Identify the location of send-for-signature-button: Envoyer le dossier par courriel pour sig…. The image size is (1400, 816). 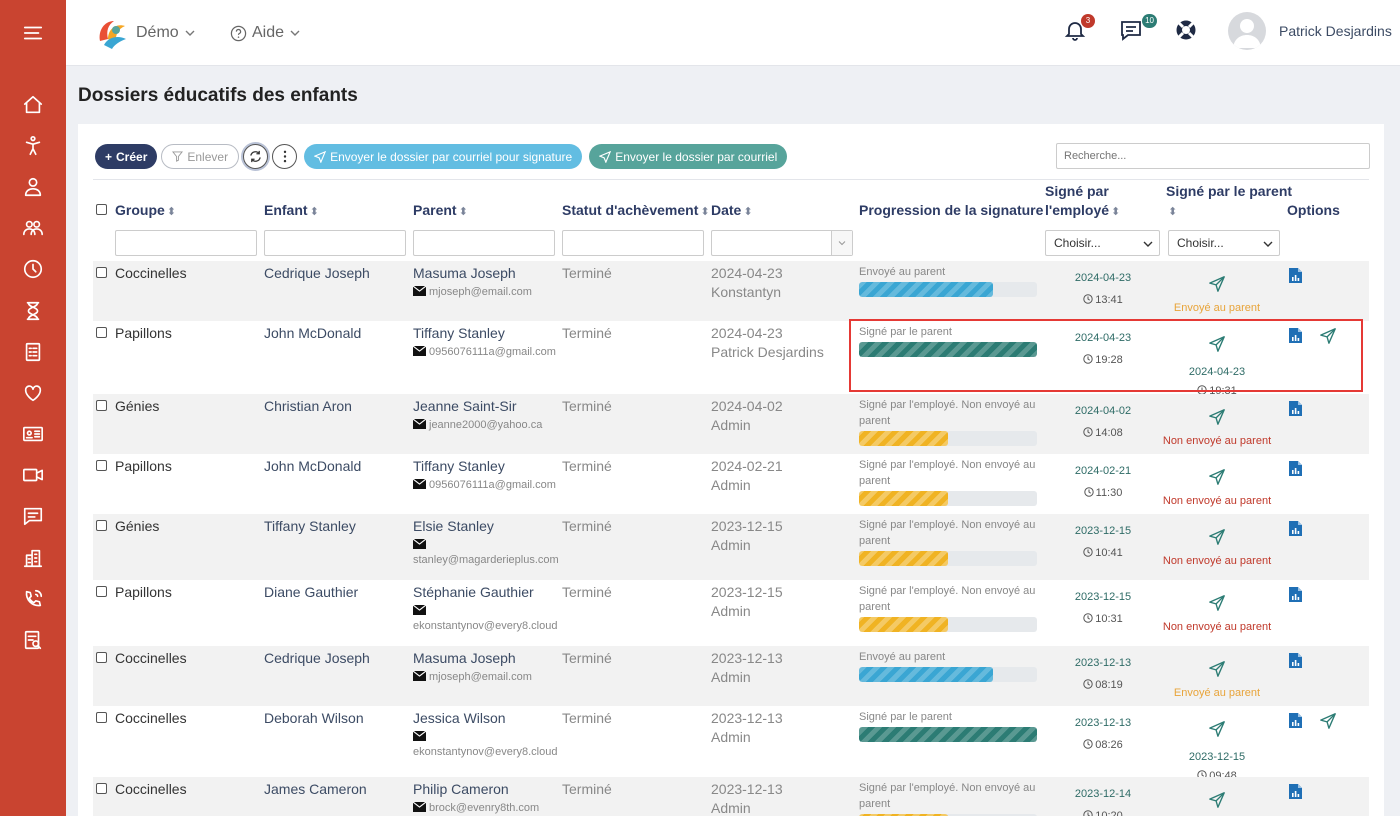
(443, 156).